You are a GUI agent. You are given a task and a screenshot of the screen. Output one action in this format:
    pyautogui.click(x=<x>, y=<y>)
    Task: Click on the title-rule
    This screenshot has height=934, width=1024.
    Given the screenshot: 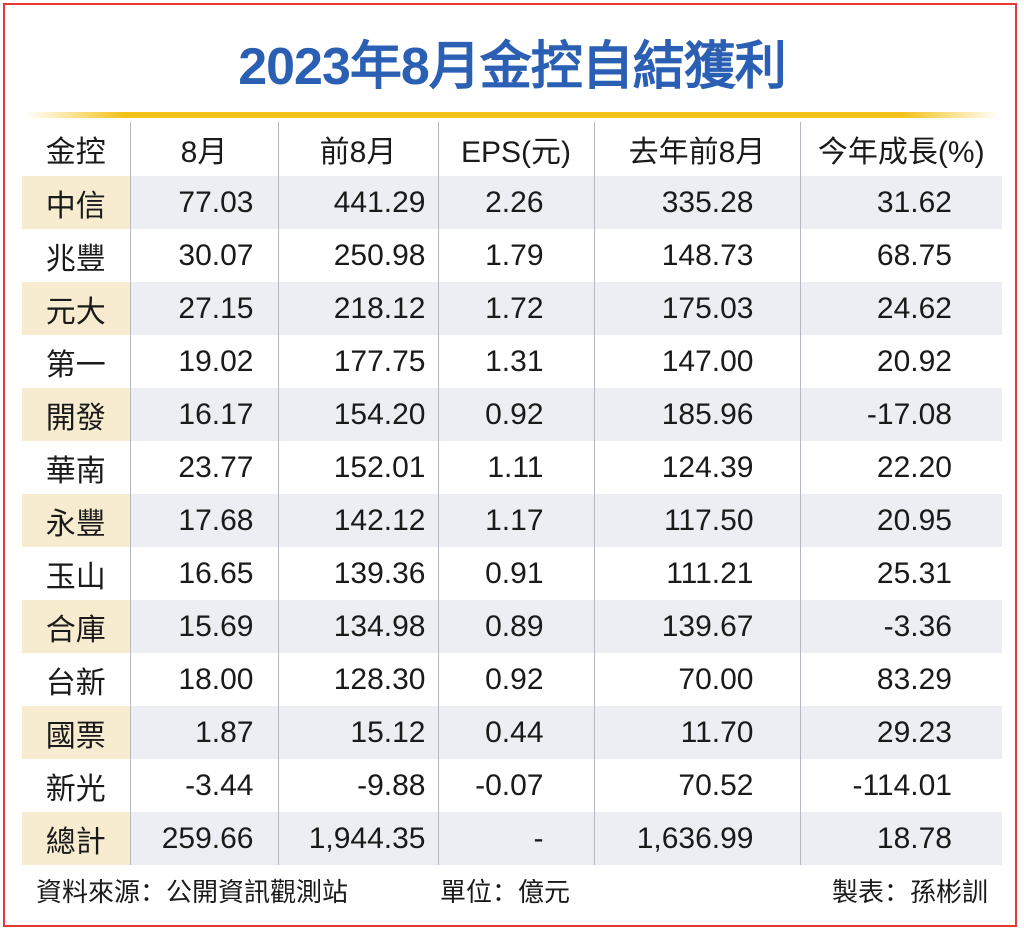 What is the action you would take?
    pyautogui.click(x=513, y=115)
    